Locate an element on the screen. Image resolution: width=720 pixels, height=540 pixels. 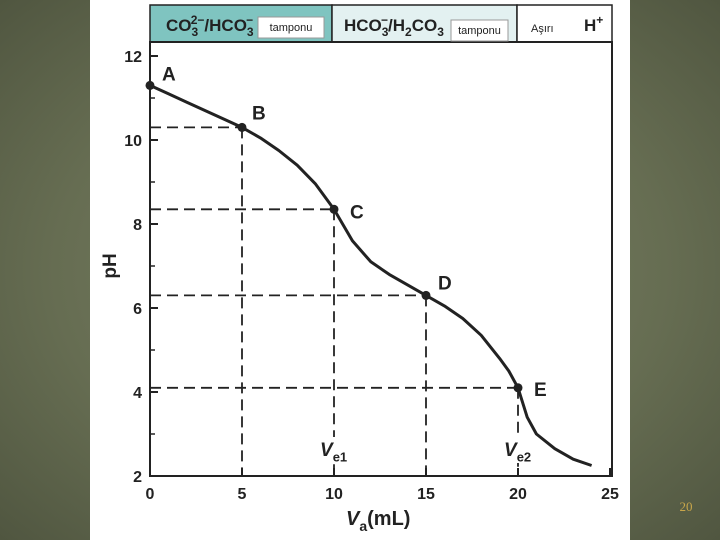
text-piece: /HCO is located at coordinates (225, 25).